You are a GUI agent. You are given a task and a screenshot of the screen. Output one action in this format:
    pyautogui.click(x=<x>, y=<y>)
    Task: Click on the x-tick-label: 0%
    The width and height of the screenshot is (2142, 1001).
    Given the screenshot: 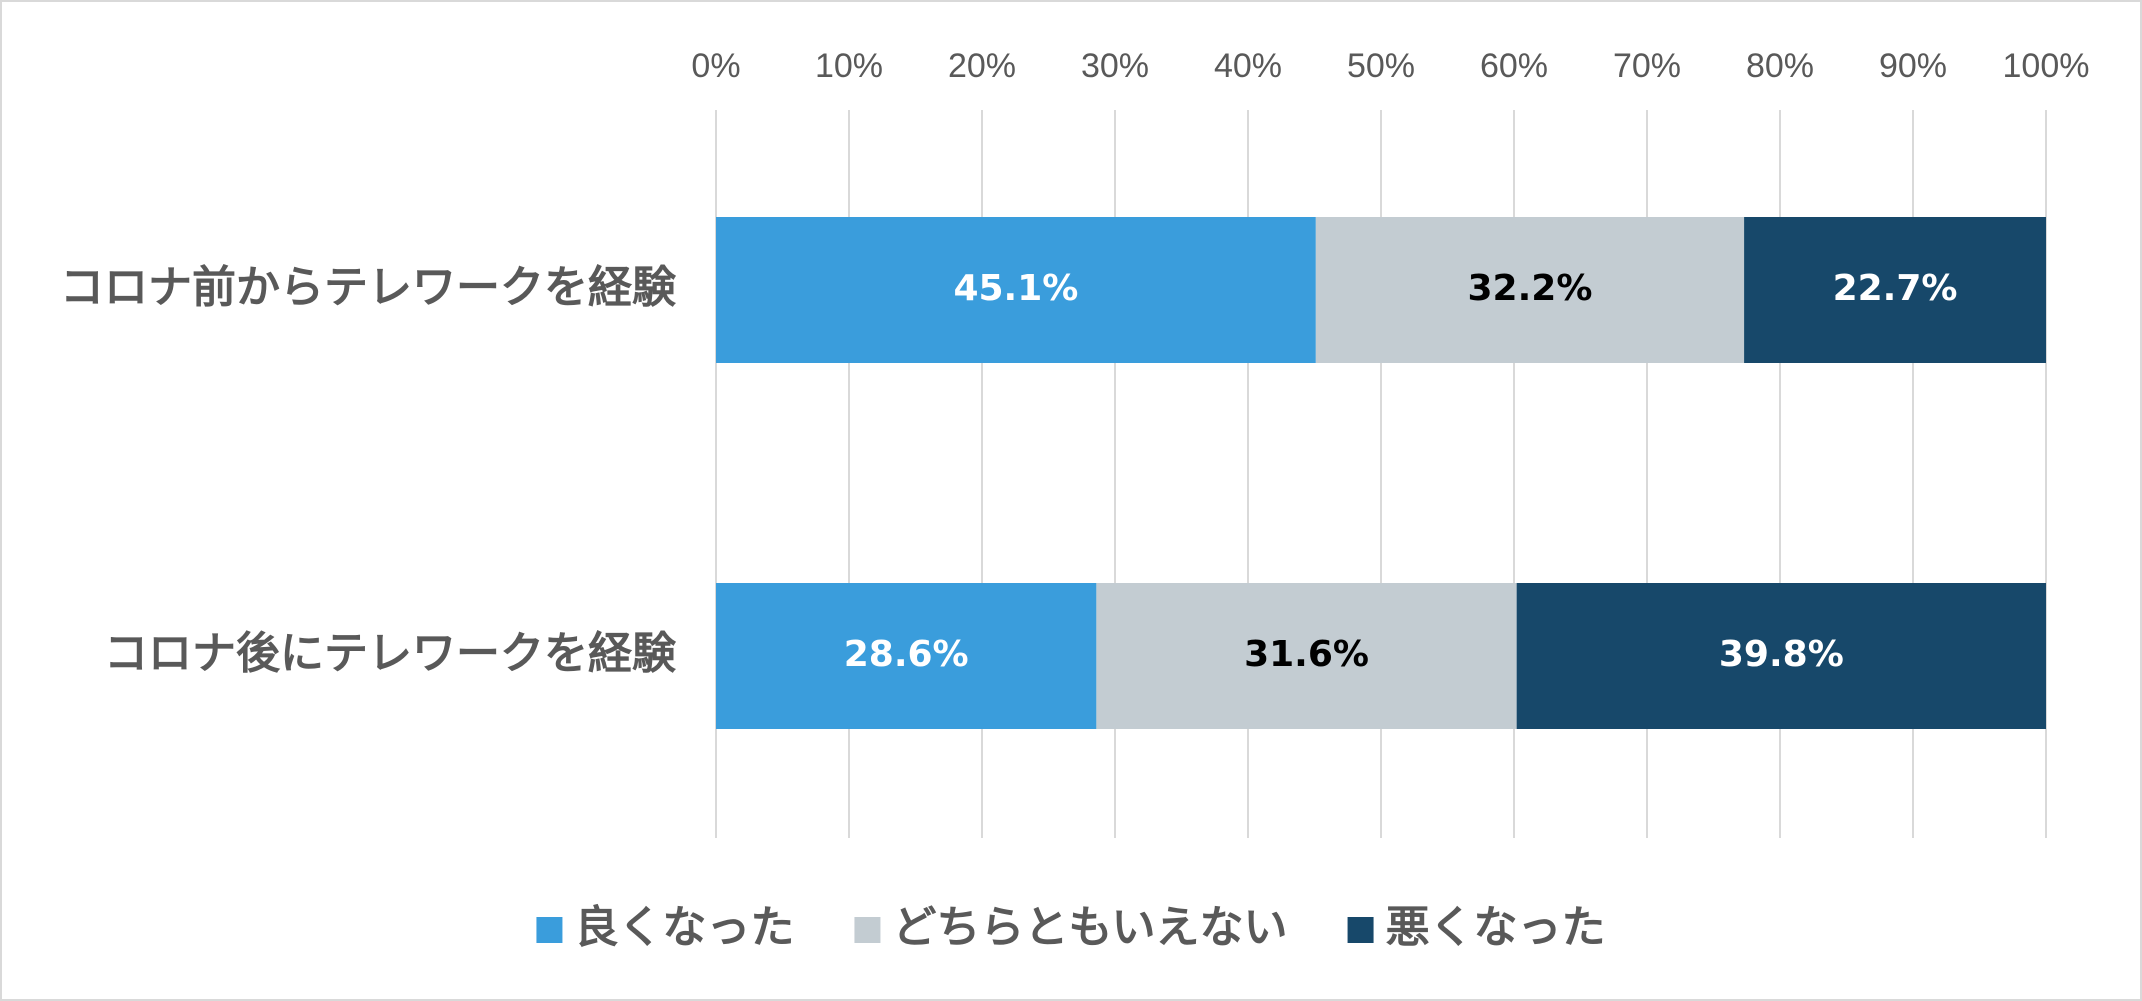 What is the action you would take?
    pyautogui.click(x=715, y=66)
    